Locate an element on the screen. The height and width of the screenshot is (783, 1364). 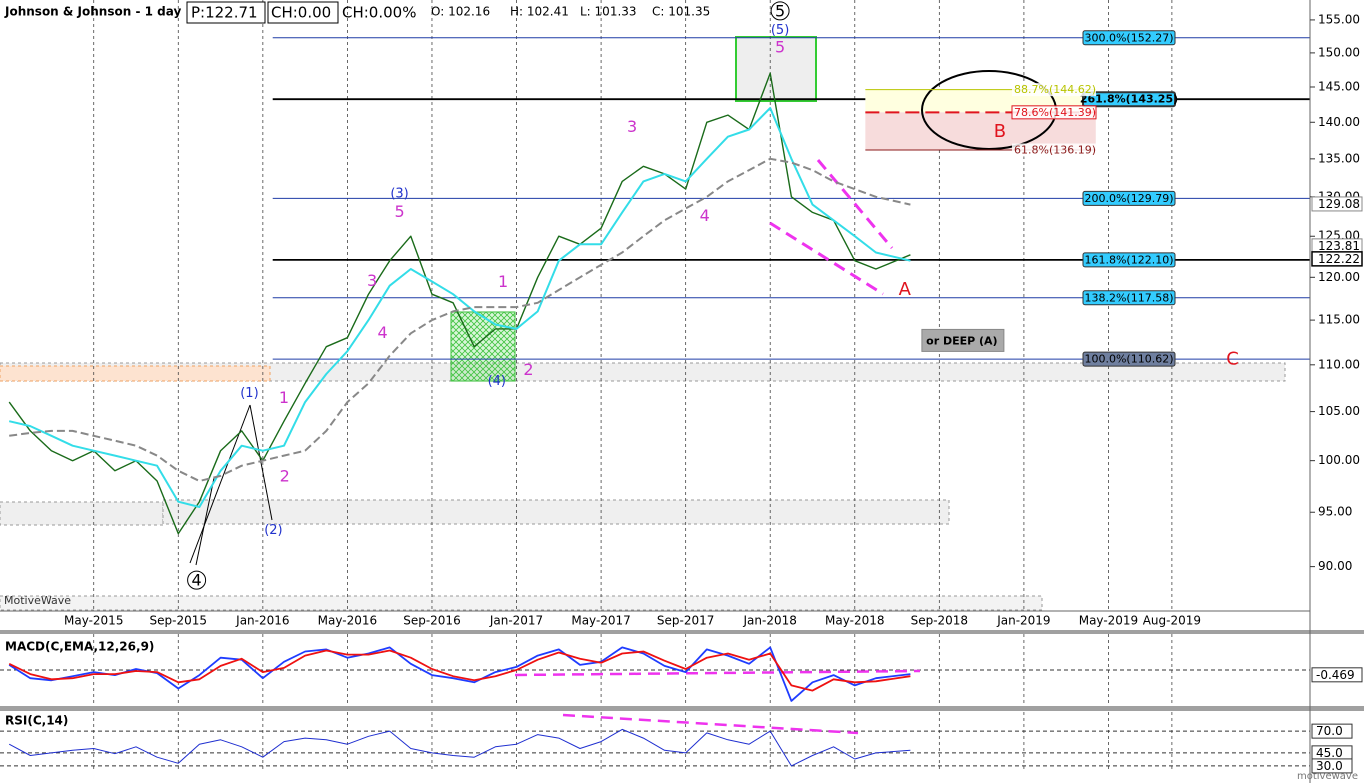
quote-price: P:122.71 is located at coordinates (224, 13).